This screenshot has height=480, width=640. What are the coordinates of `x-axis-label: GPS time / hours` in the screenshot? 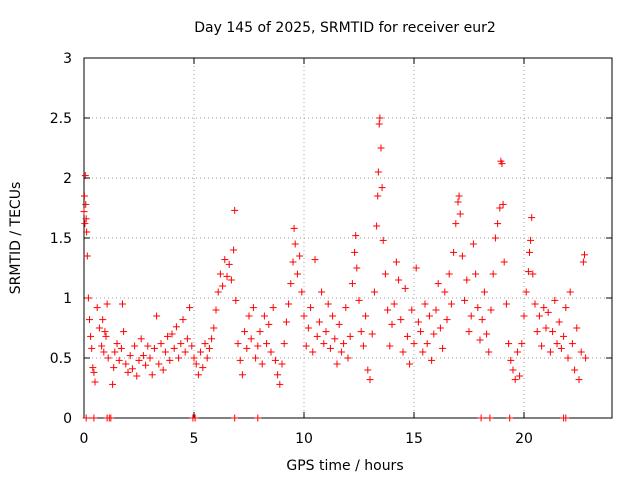 It's located at (344, 466).